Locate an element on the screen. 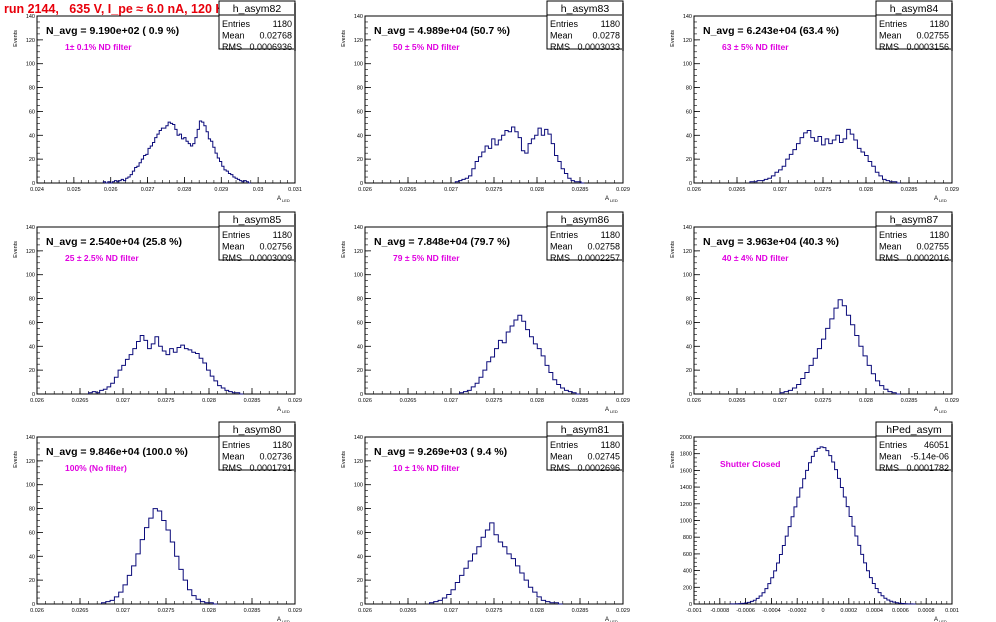 Image resolution: width=996 pixels, height=622 pixels. x-tick-label: 0.0008 is located at coordinates (926, 611).